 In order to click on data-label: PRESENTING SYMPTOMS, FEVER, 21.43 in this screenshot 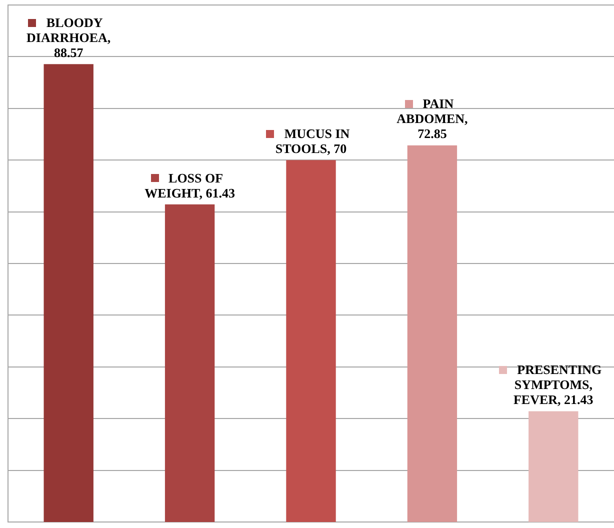, I will do `click(557, 385)`.